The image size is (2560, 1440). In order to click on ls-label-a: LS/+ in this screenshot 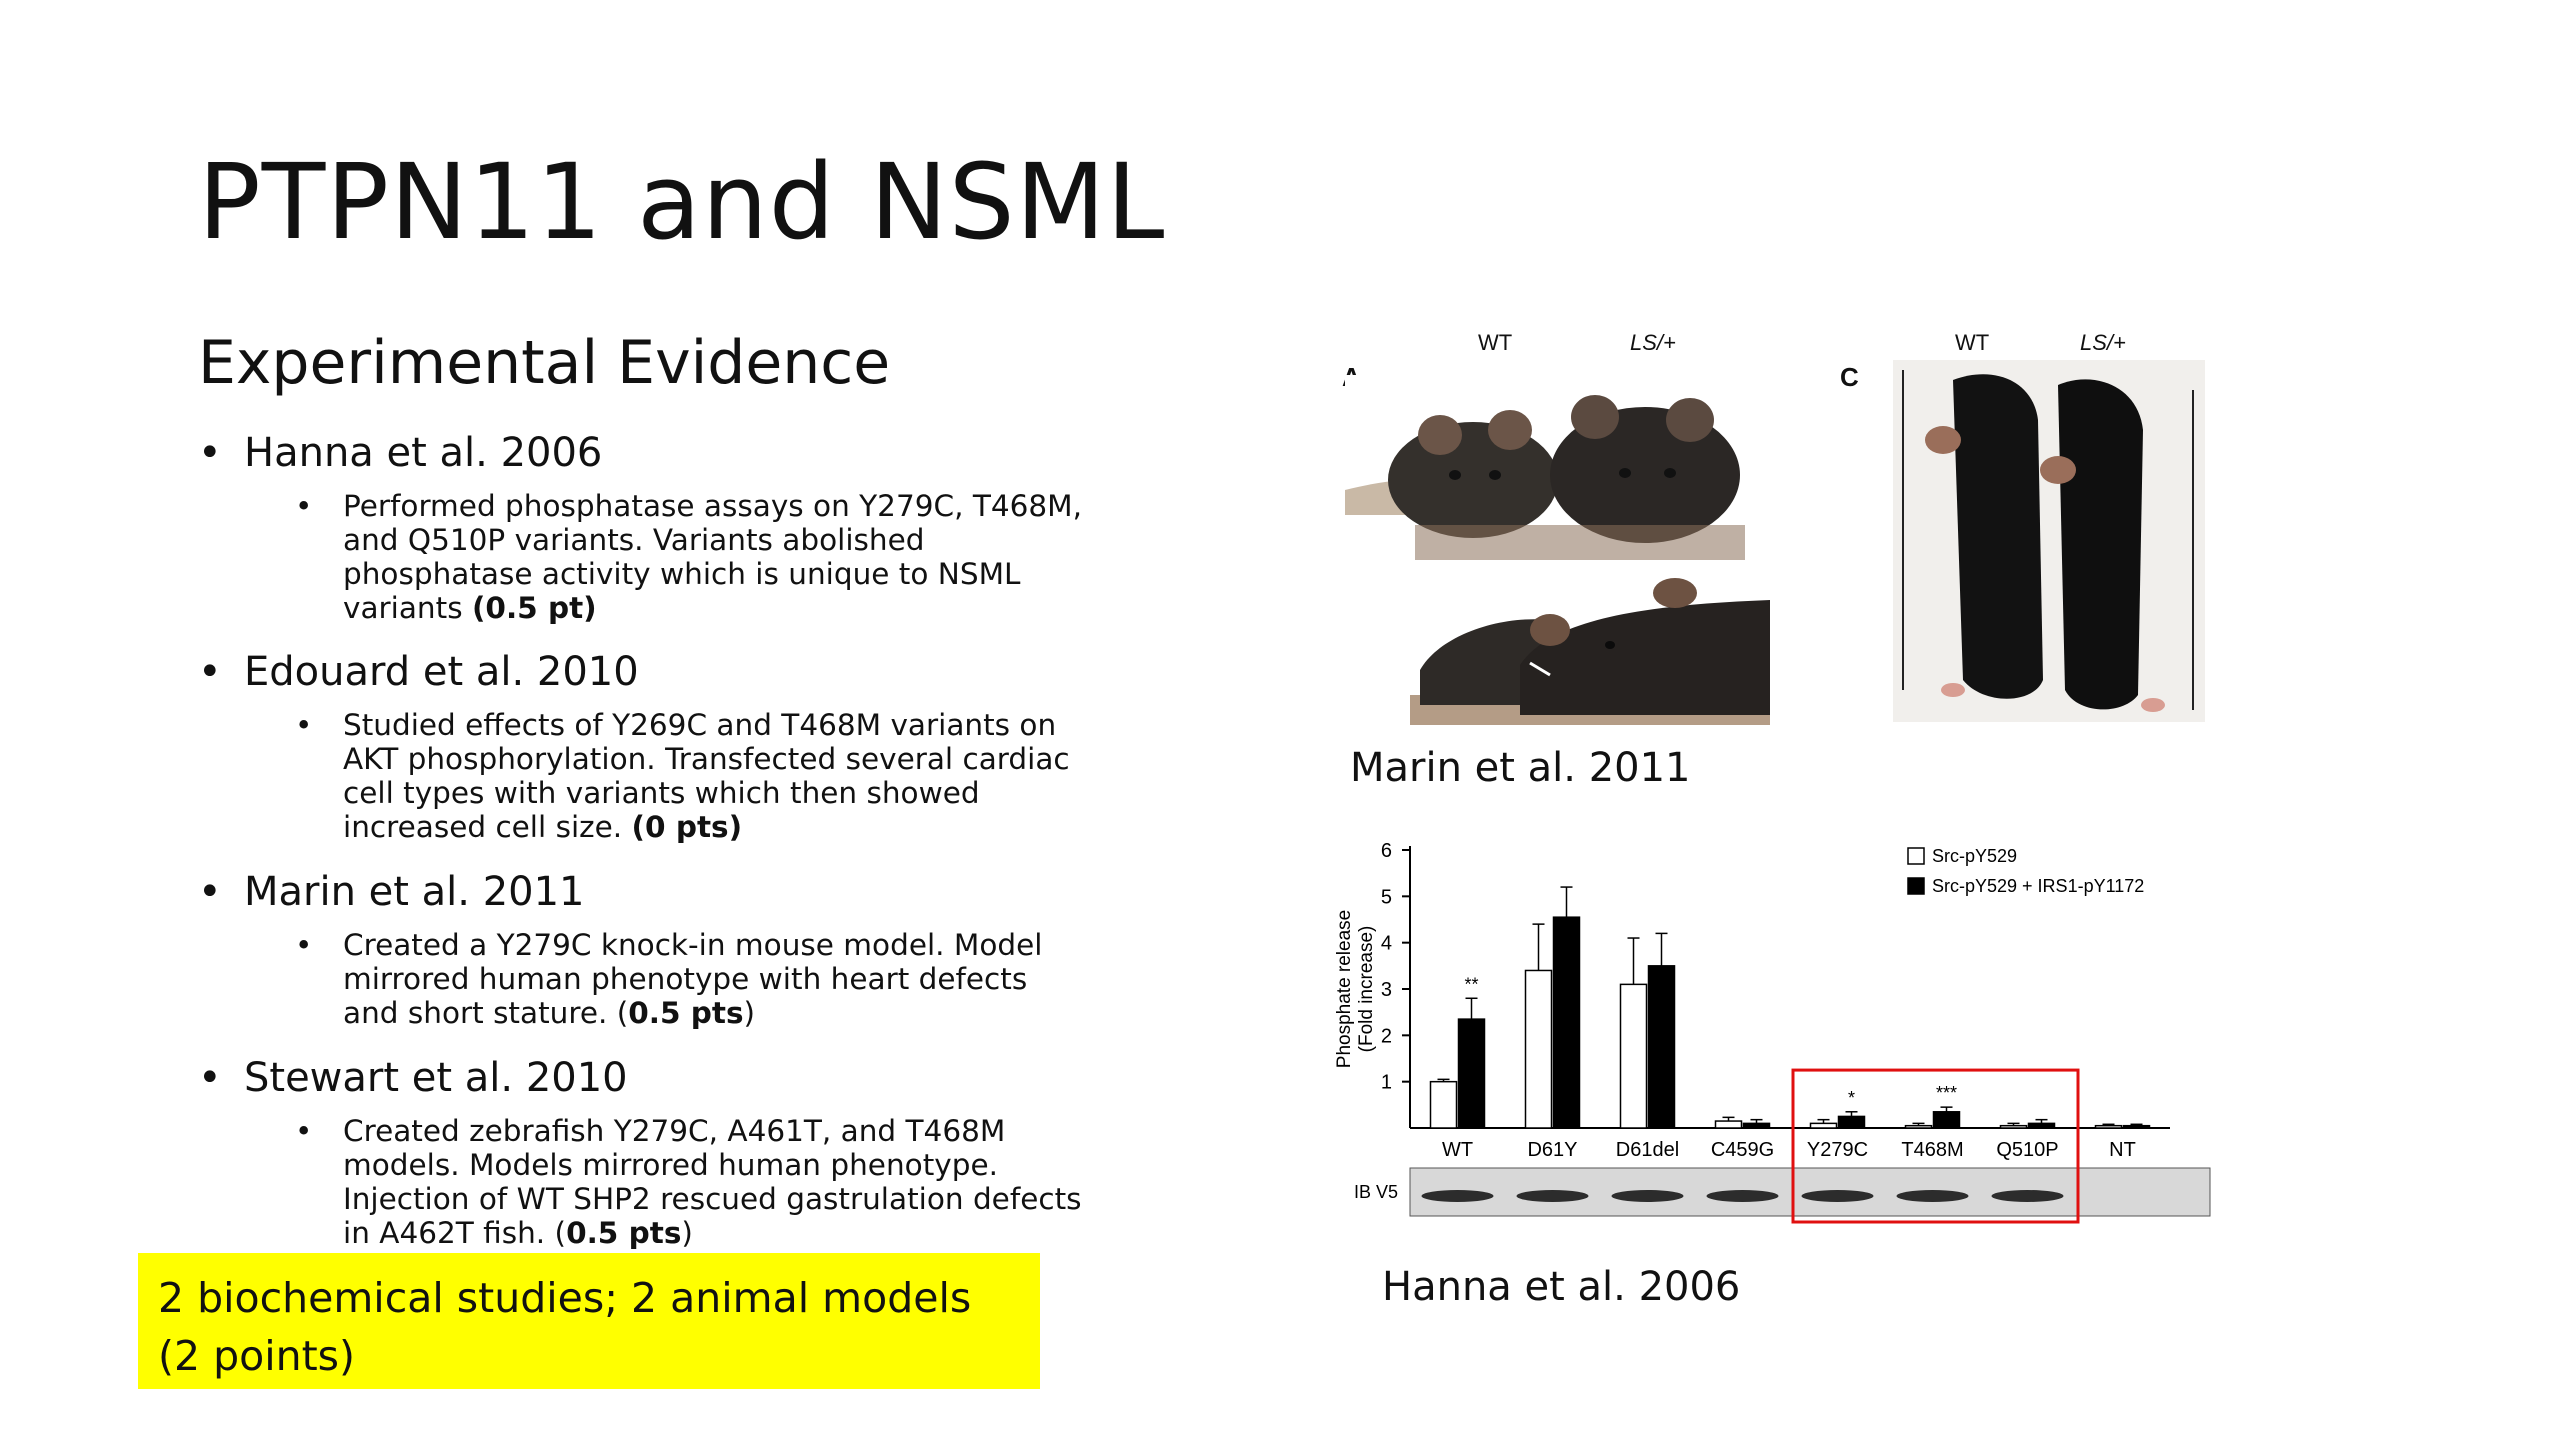, I will do `click(1653, 342)`.